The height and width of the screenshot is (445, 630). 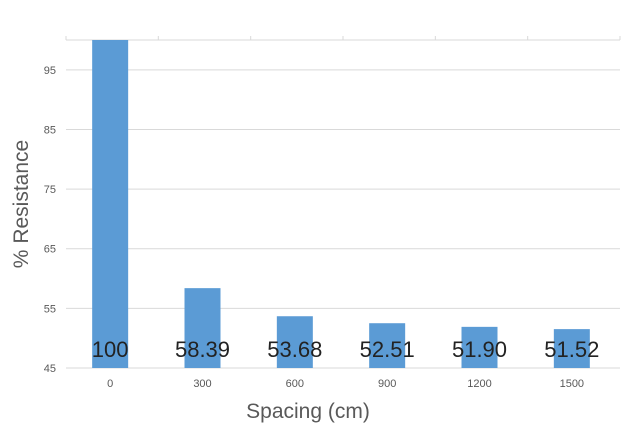 What do you see at coordinates (479, 384) in the screenshot?
I see `x-tick-label: 1200` at bounding box center [479, 384].